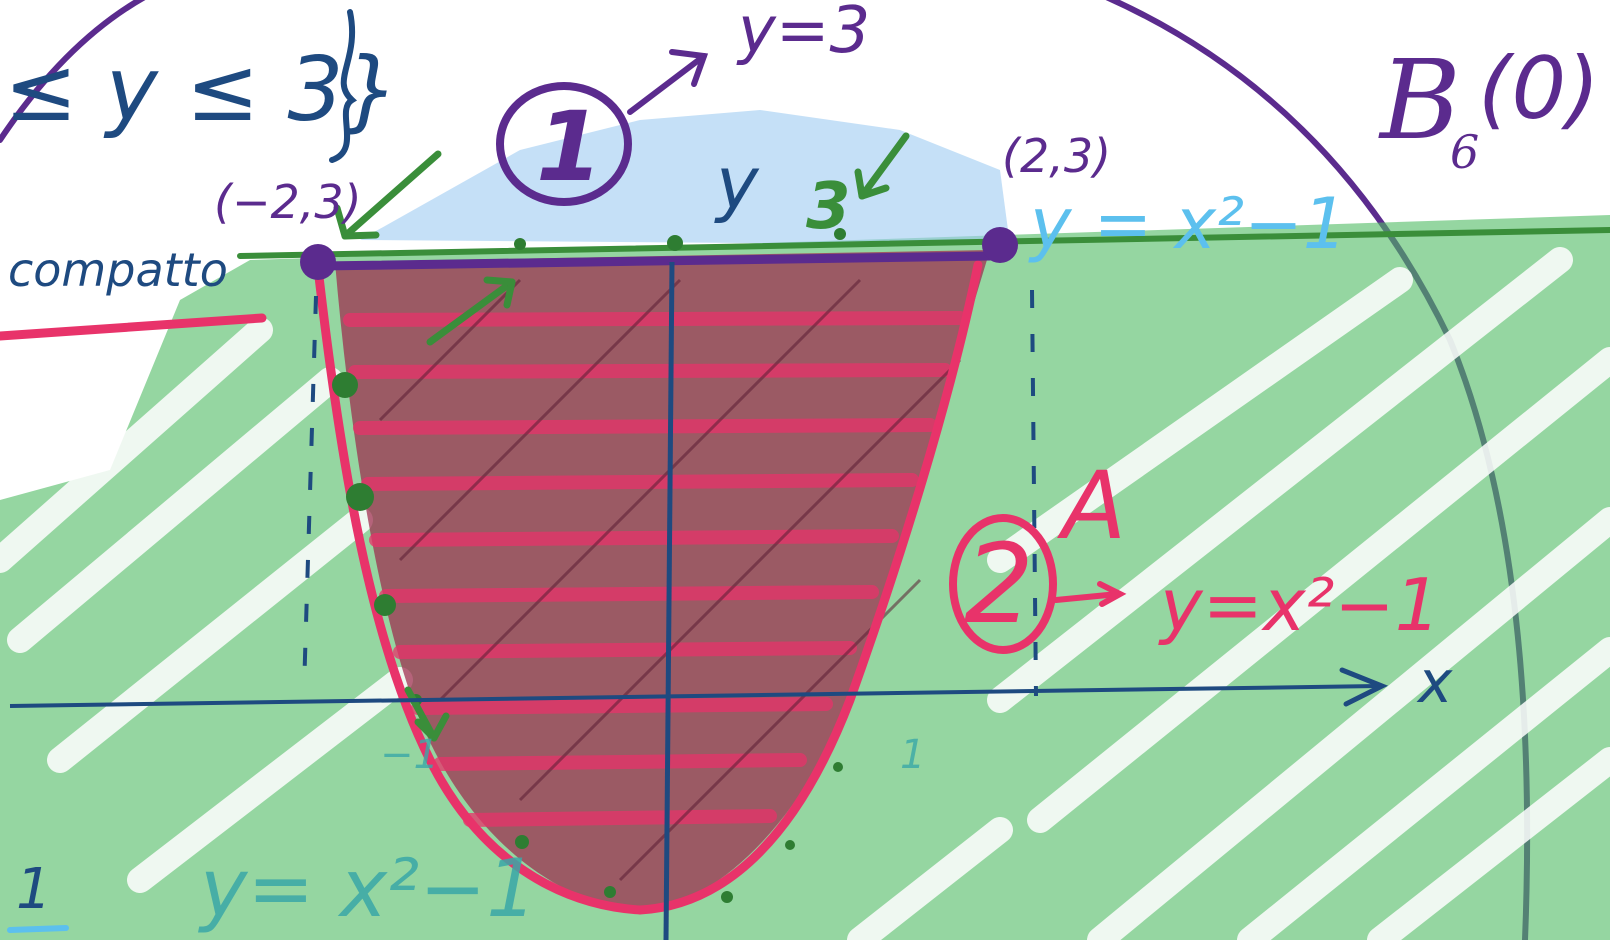 The width and height of the screenshot is (1610, 940). I want to click on mid-3-label: 3, so click(828, 207).